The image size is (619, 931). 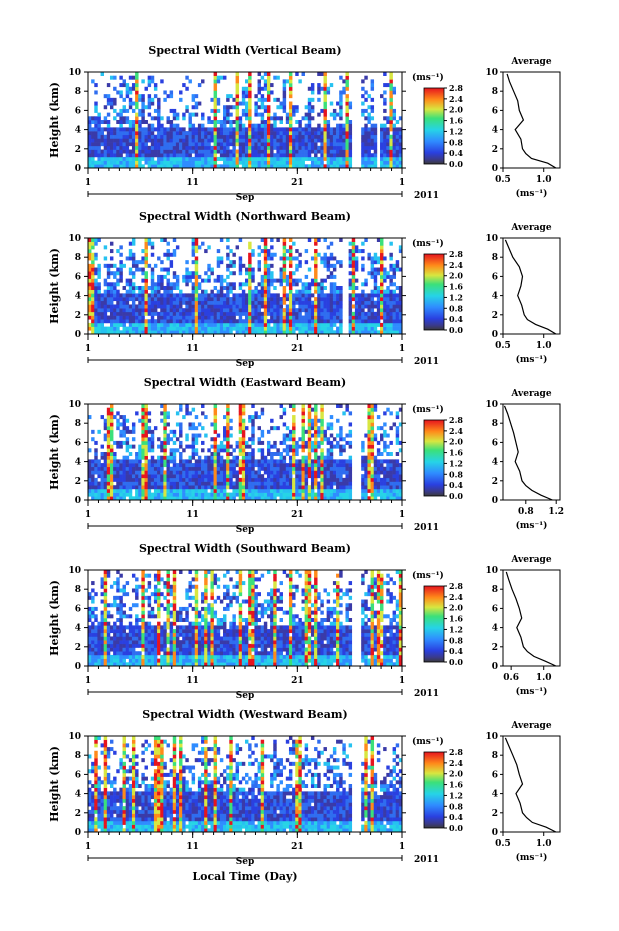 What do you see at coordinates (495, 335) in the screenshot?
I see `average-y-tick-label: 0` at bounding box center [495, 335].